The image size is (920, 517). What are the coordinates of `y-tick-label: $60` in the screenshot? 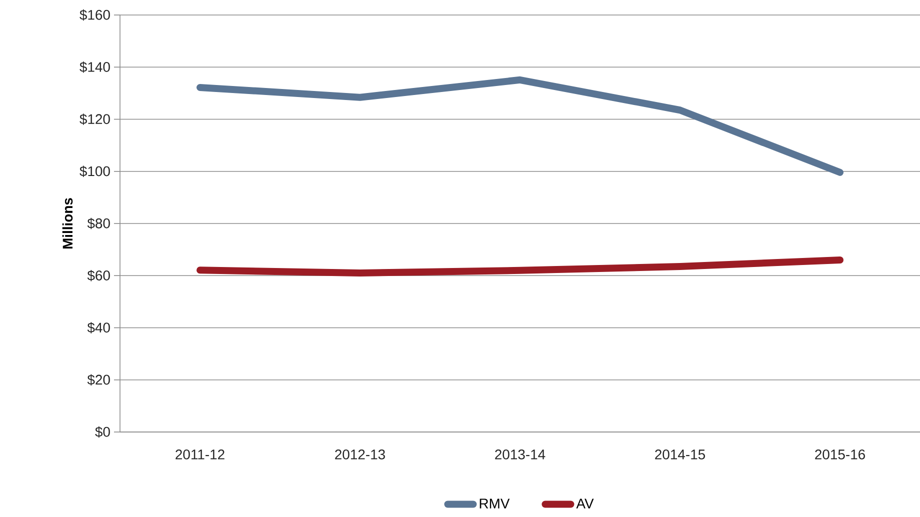 It's located at (98, 276).